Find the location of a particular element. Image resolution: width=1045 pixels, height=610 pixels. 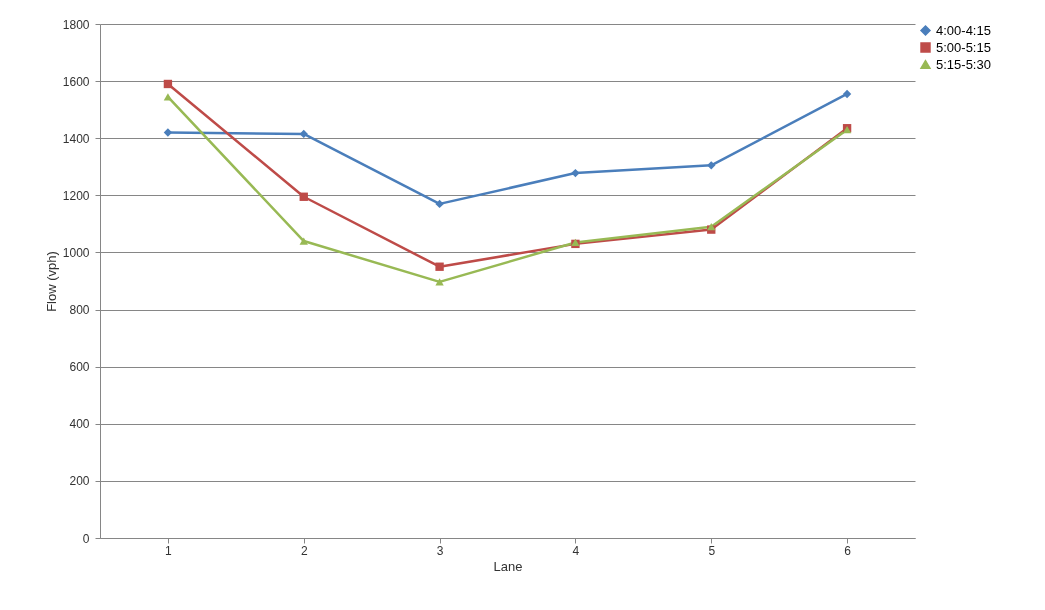

x-tick-label: 6 is located at coordinates (848, 550).